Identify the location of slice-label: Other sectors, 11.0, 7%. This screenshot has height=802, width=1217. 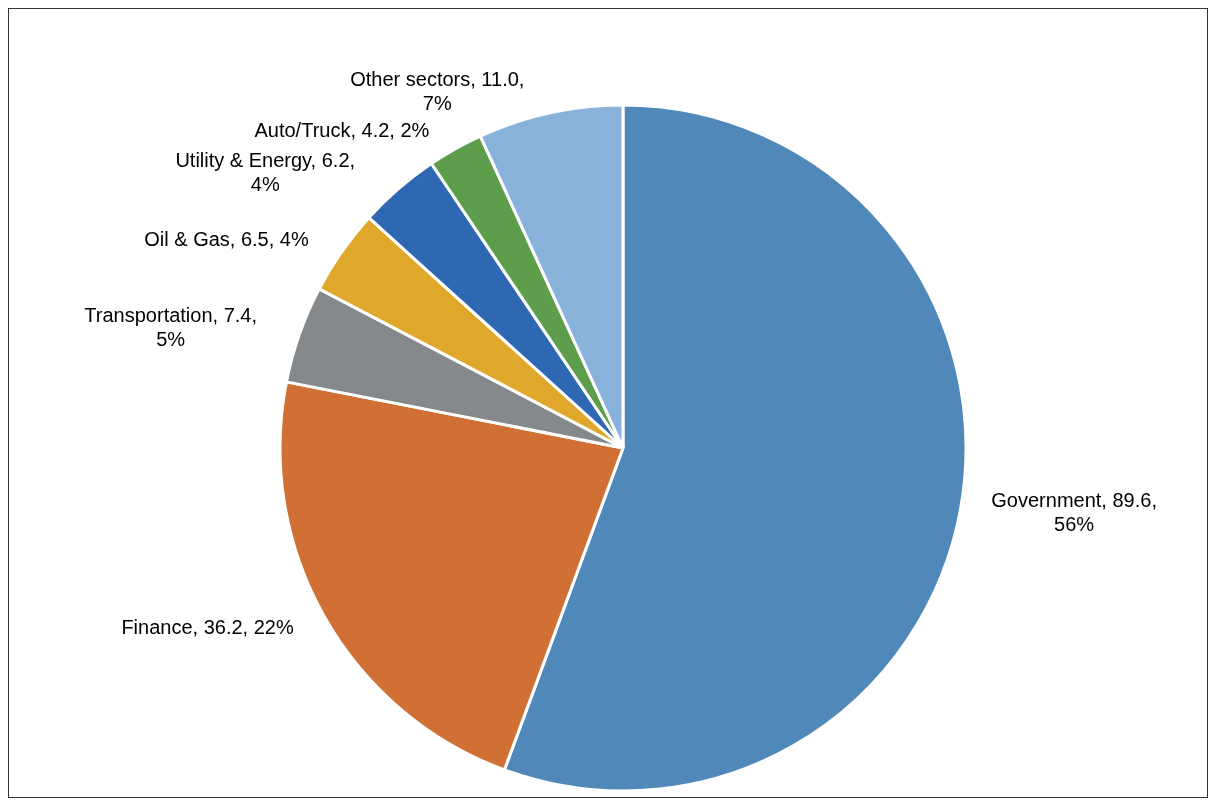
(437, 91).